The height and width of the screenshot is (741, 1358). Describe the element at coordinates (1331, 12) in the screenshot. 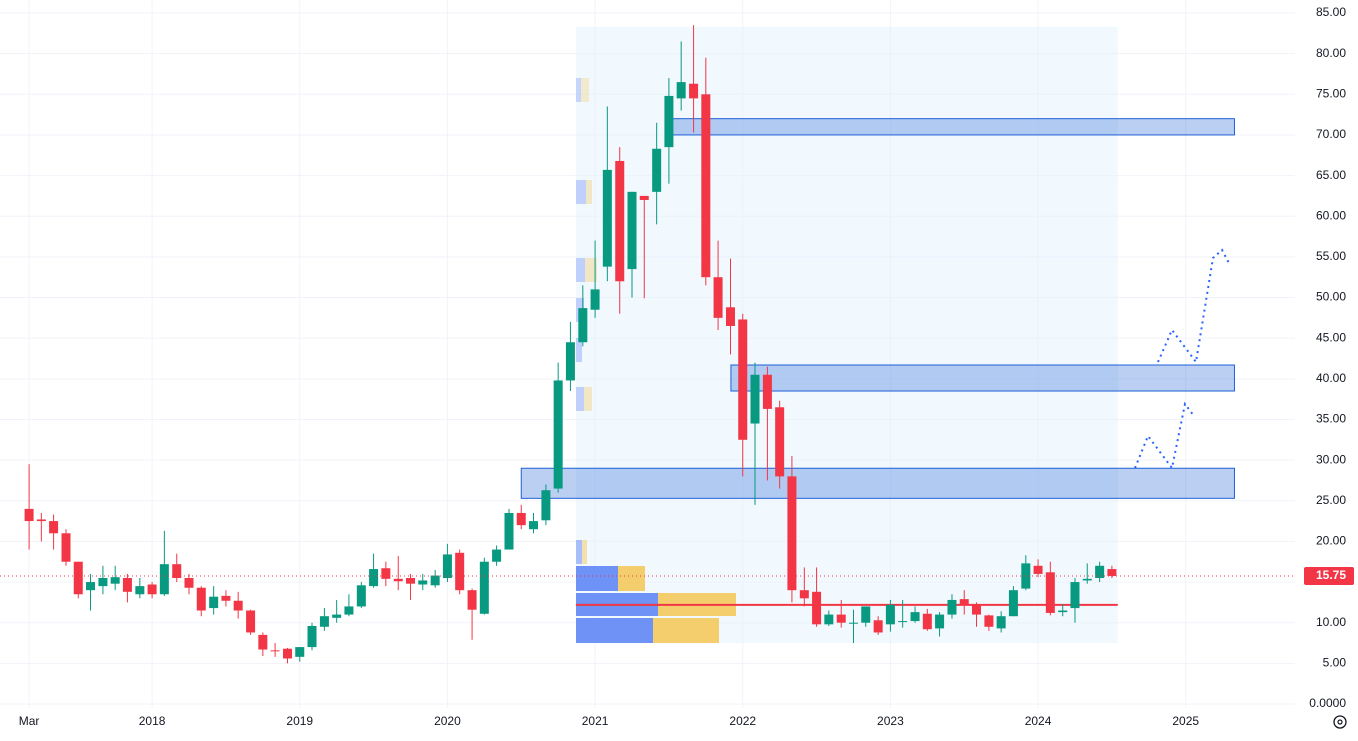

I see `y-tick-label: 85.00` at that location.